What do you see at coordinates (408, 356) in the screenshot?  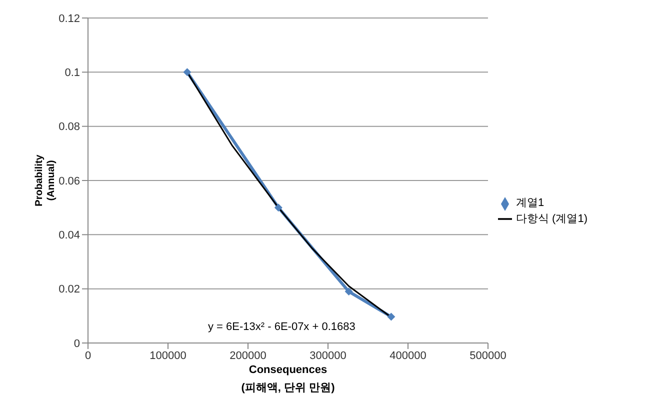 I see `x-tick-label: 400000` at bounding box center [408, 356].